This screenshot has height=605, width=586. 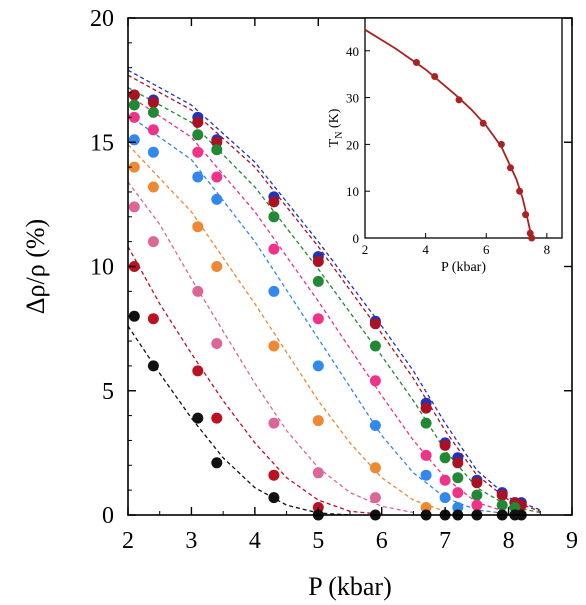 I want to click on x-axis-label: P (kbar), so click(x=350, y=586).